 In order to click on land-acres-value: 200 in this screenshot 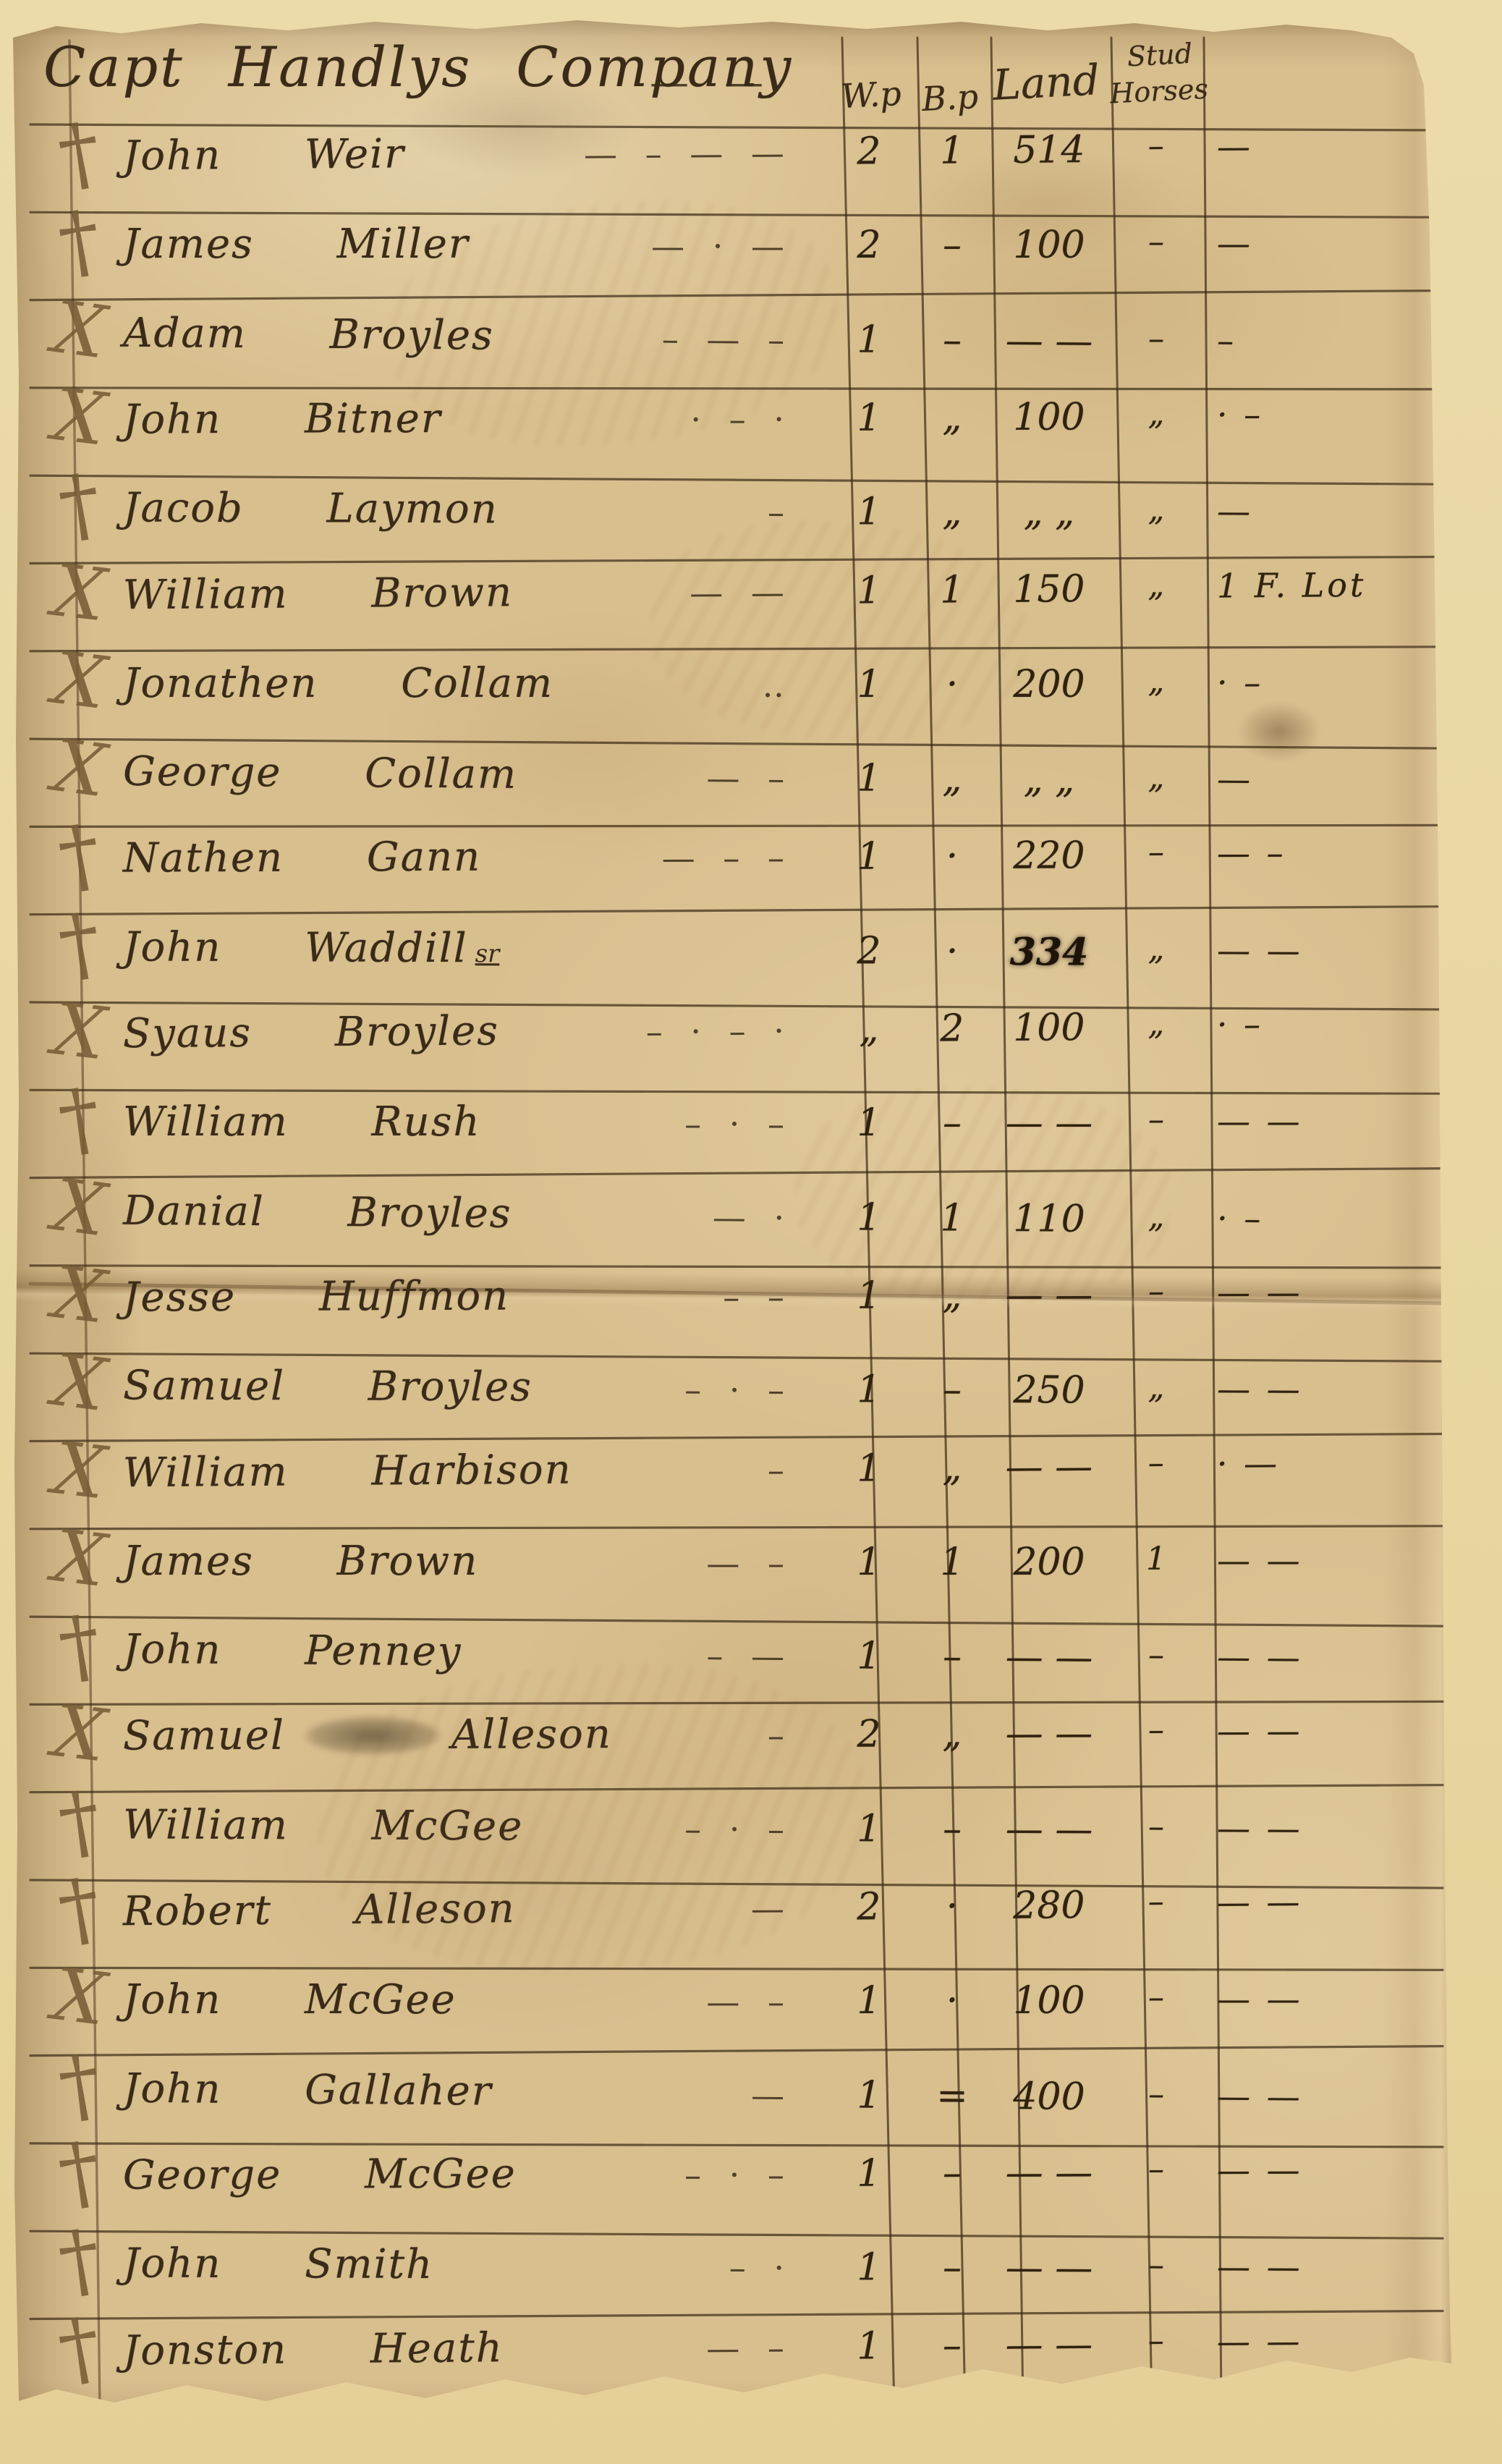, I will do `click(1049, 684)`.